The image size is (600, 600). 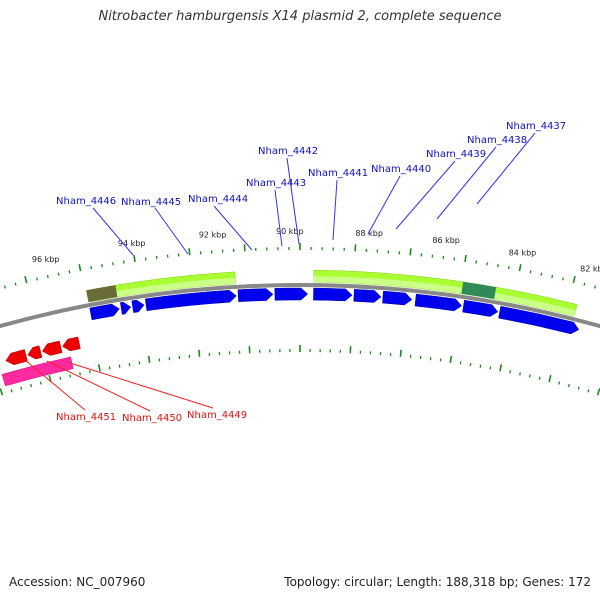 I want to click on forward-gene-label: Nham_4439, so click(x=456, y=154).